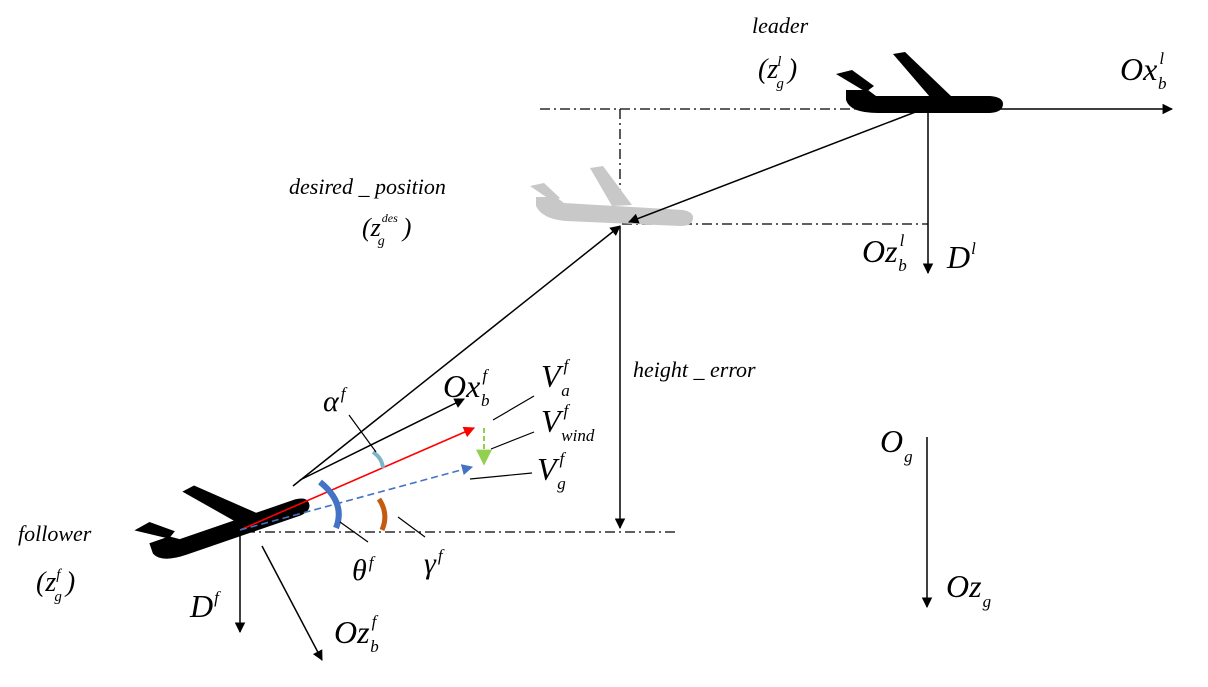 The image size is (1208, 687). I want to click on desired-state-sub: g, so click(381, 241).